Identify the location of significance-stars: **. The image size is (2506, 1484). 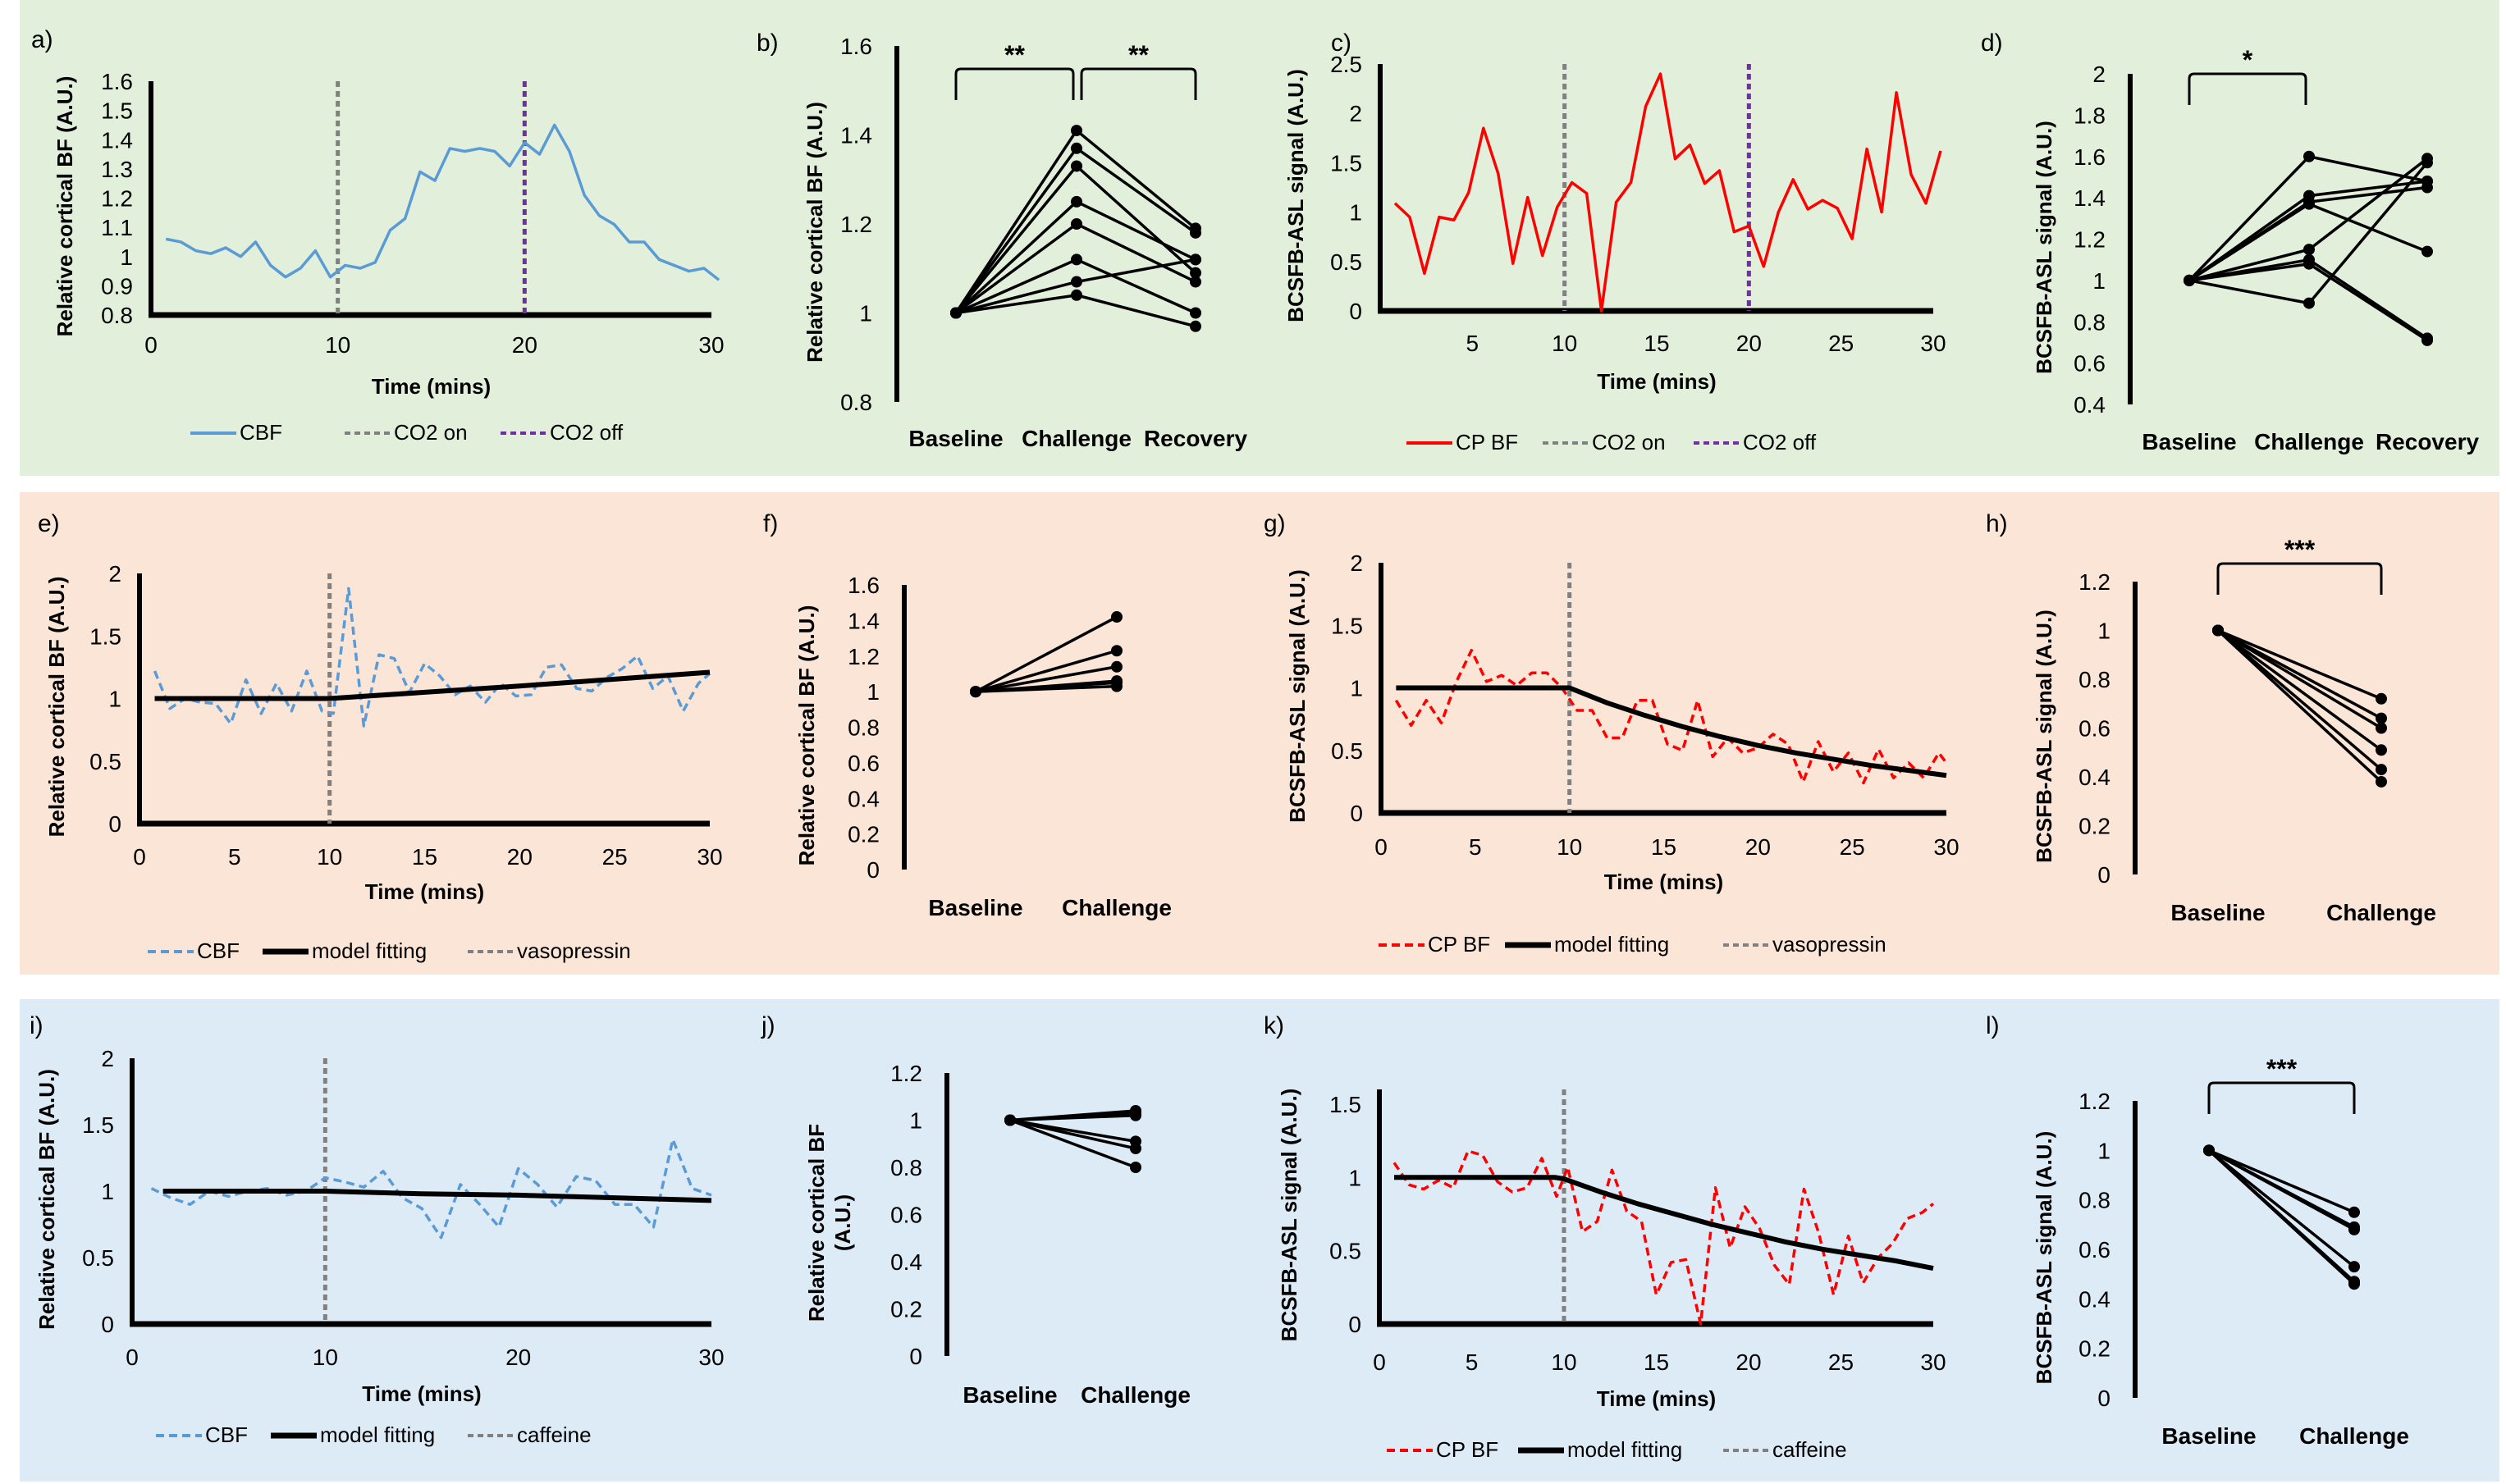
(1014, 55).